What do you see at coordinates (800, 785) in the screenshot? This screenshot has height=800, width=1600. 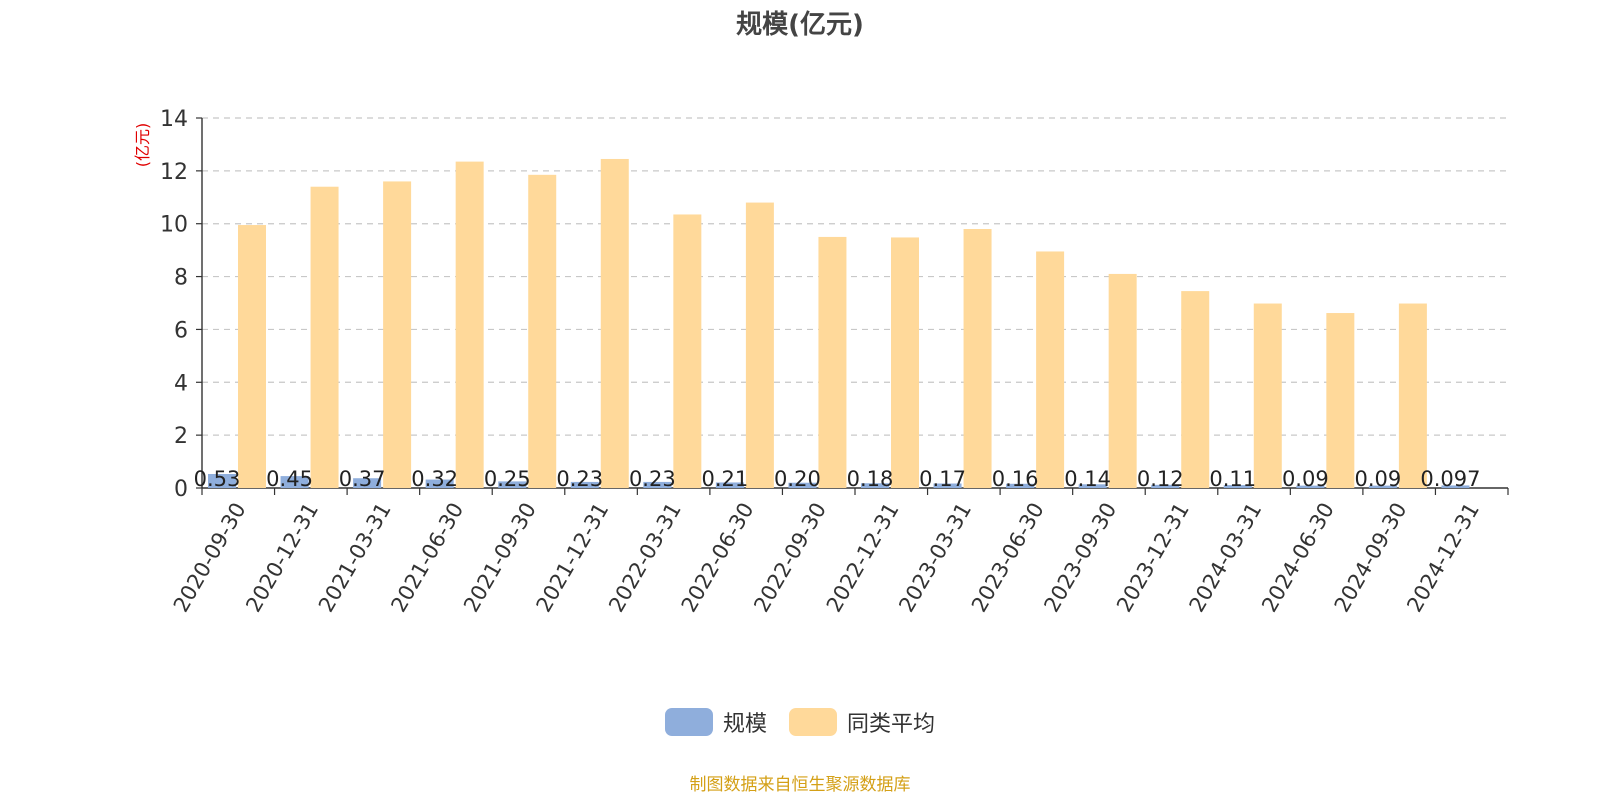 I see `source-note: 制图数据来自恒生聚源数据库` at bounding box center [800, 785].